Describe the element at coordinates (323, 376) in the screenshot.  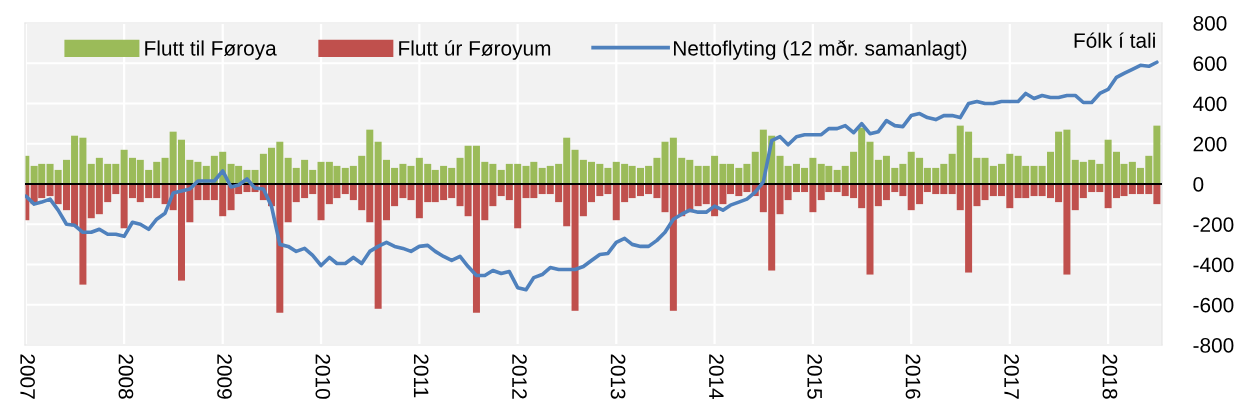
I see `x-tick-label: 2010` at that location.